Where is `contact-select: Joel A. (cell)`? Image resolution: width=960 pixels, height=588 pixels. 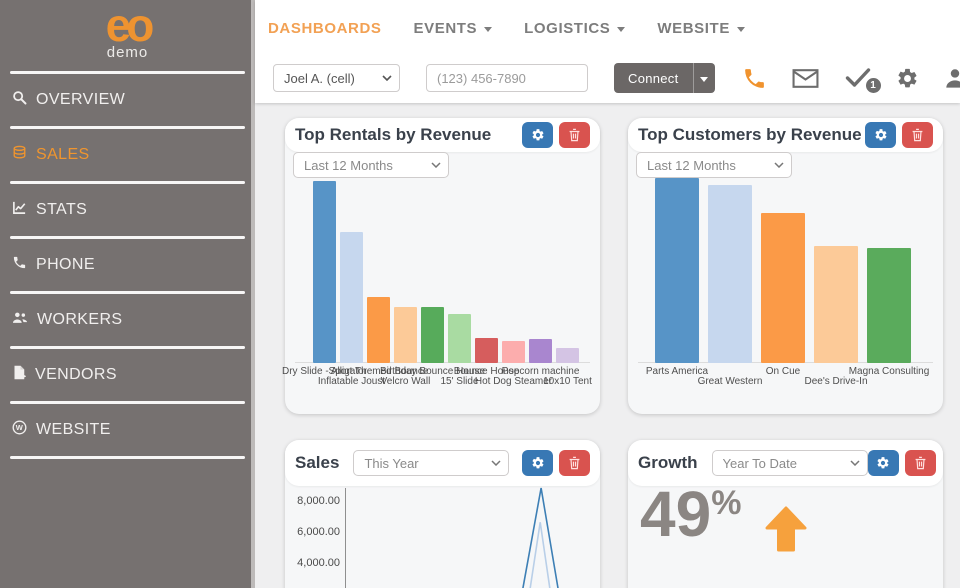
contact-select: Joel A. (cell) is located at coordinates (336, 78).